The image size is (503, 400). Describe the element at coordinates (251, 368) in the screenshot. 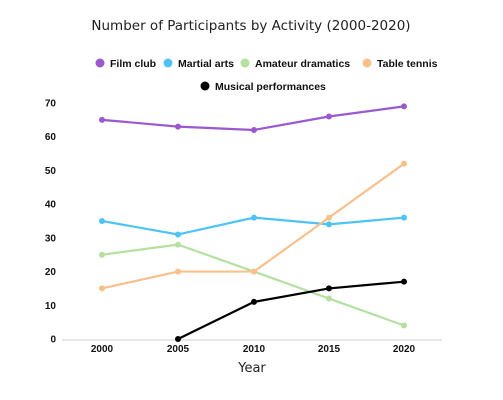

I see `x-axis-label: Year` at that location.